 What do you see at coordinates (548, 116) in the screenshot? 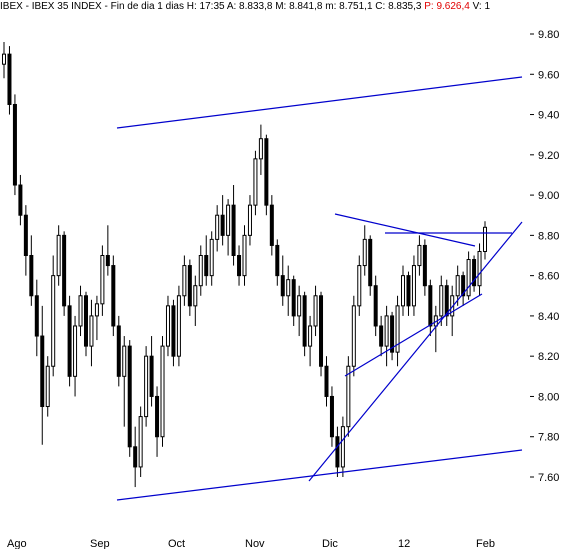
I see `y-tick-label: 9.40` at bounding box center [548, 116].